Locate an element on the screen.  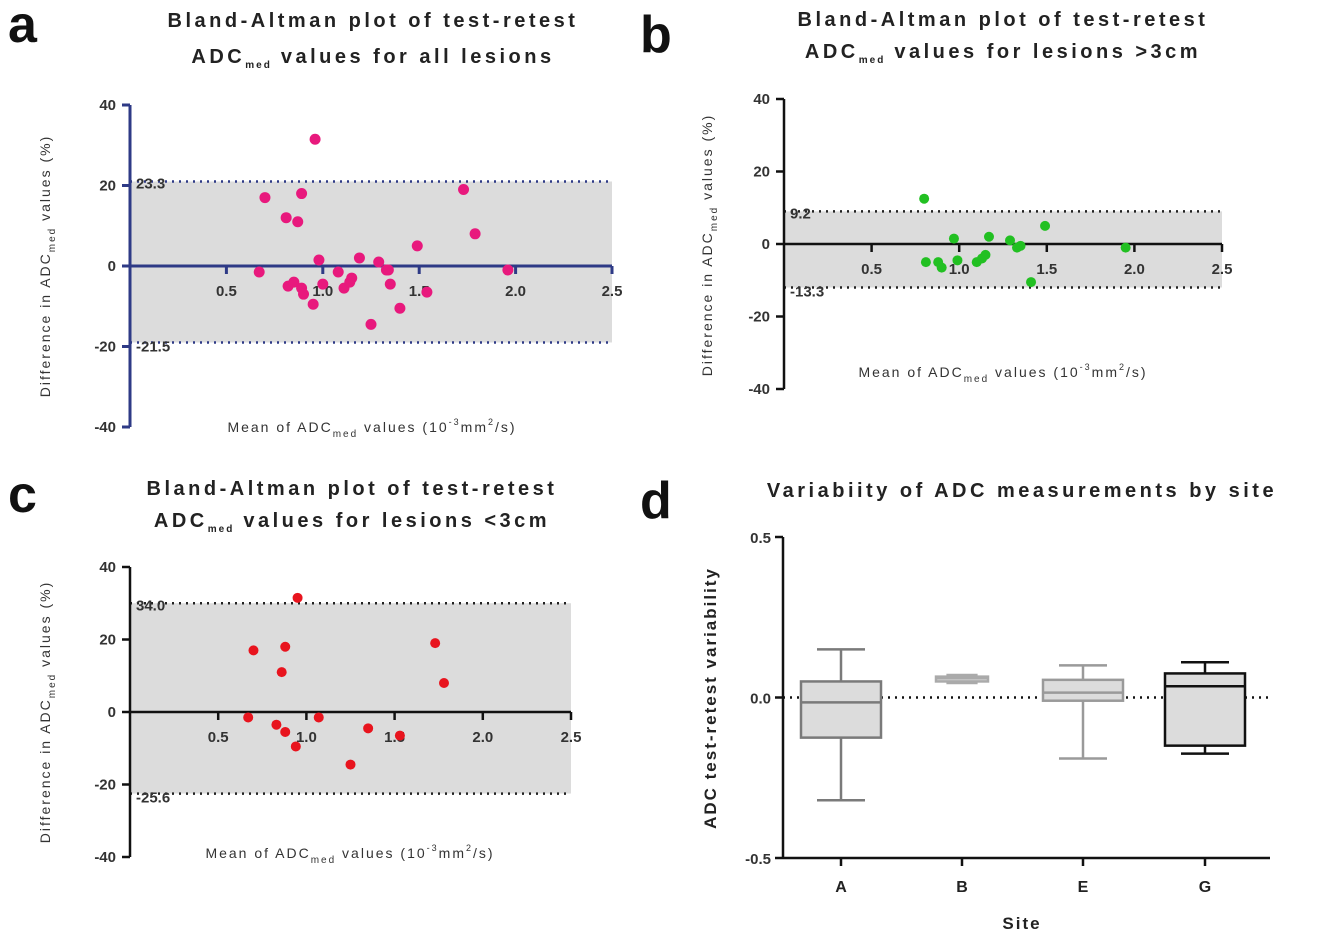
y-tick-label: -0.5 is located at coordinates (758, 859).